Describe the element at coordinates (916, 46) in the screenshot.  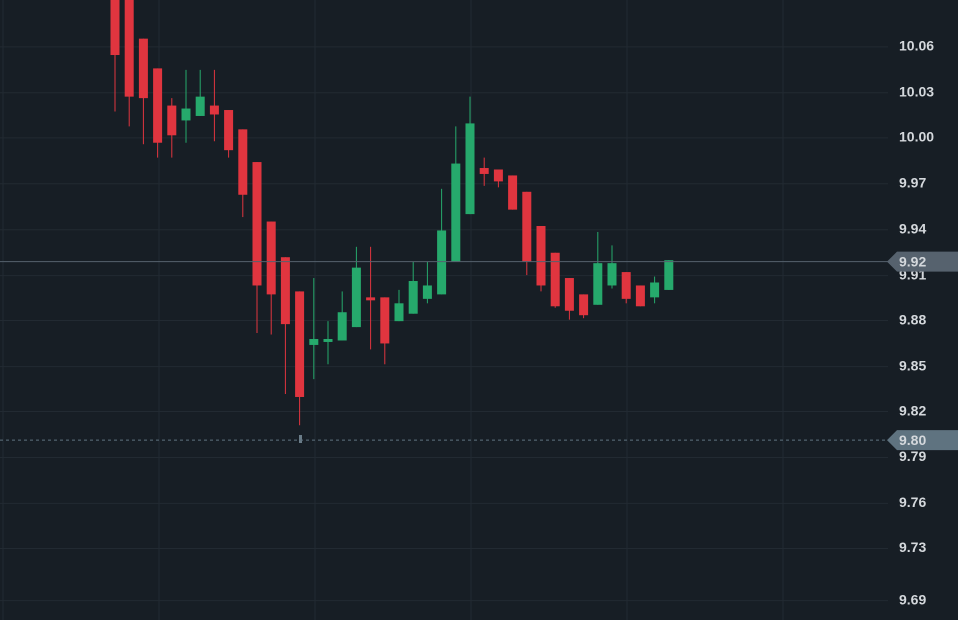
I see `y-tick-label: 10.06` at that location.